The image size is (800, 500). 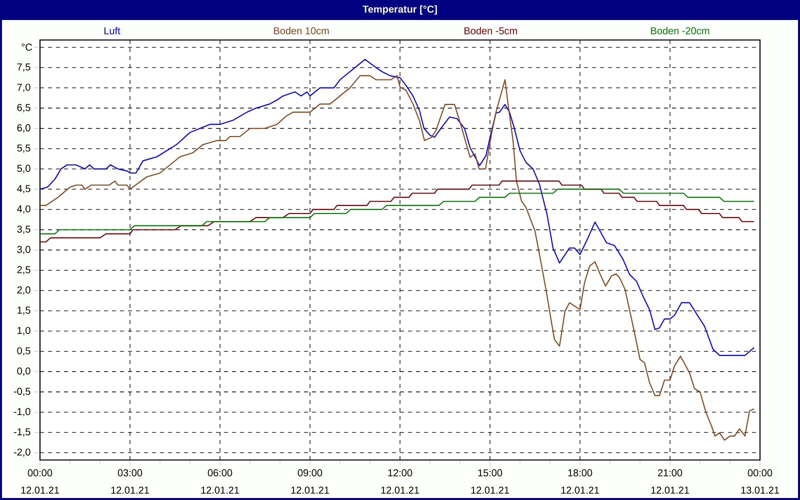 I want to click on y-tick-label: 4,0, so click(x=23, y=209).